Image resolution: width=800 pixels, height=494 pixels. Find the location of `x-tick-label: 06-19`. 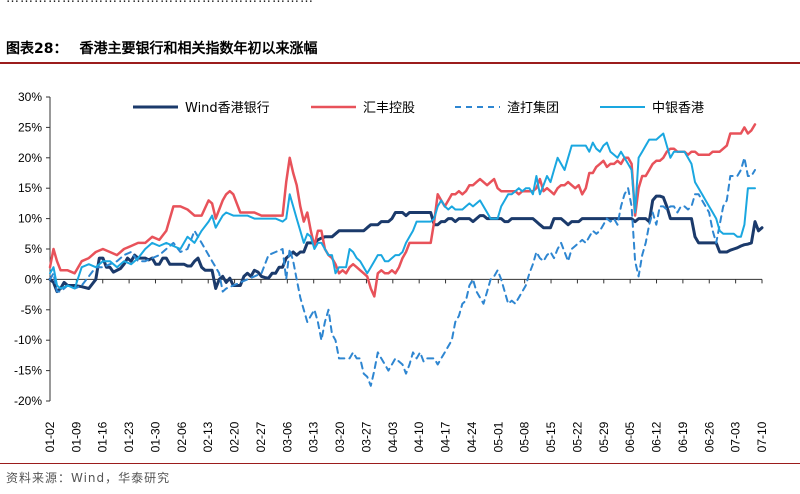

x-tick-label: 06-19 is located at coordinates (683, 436).